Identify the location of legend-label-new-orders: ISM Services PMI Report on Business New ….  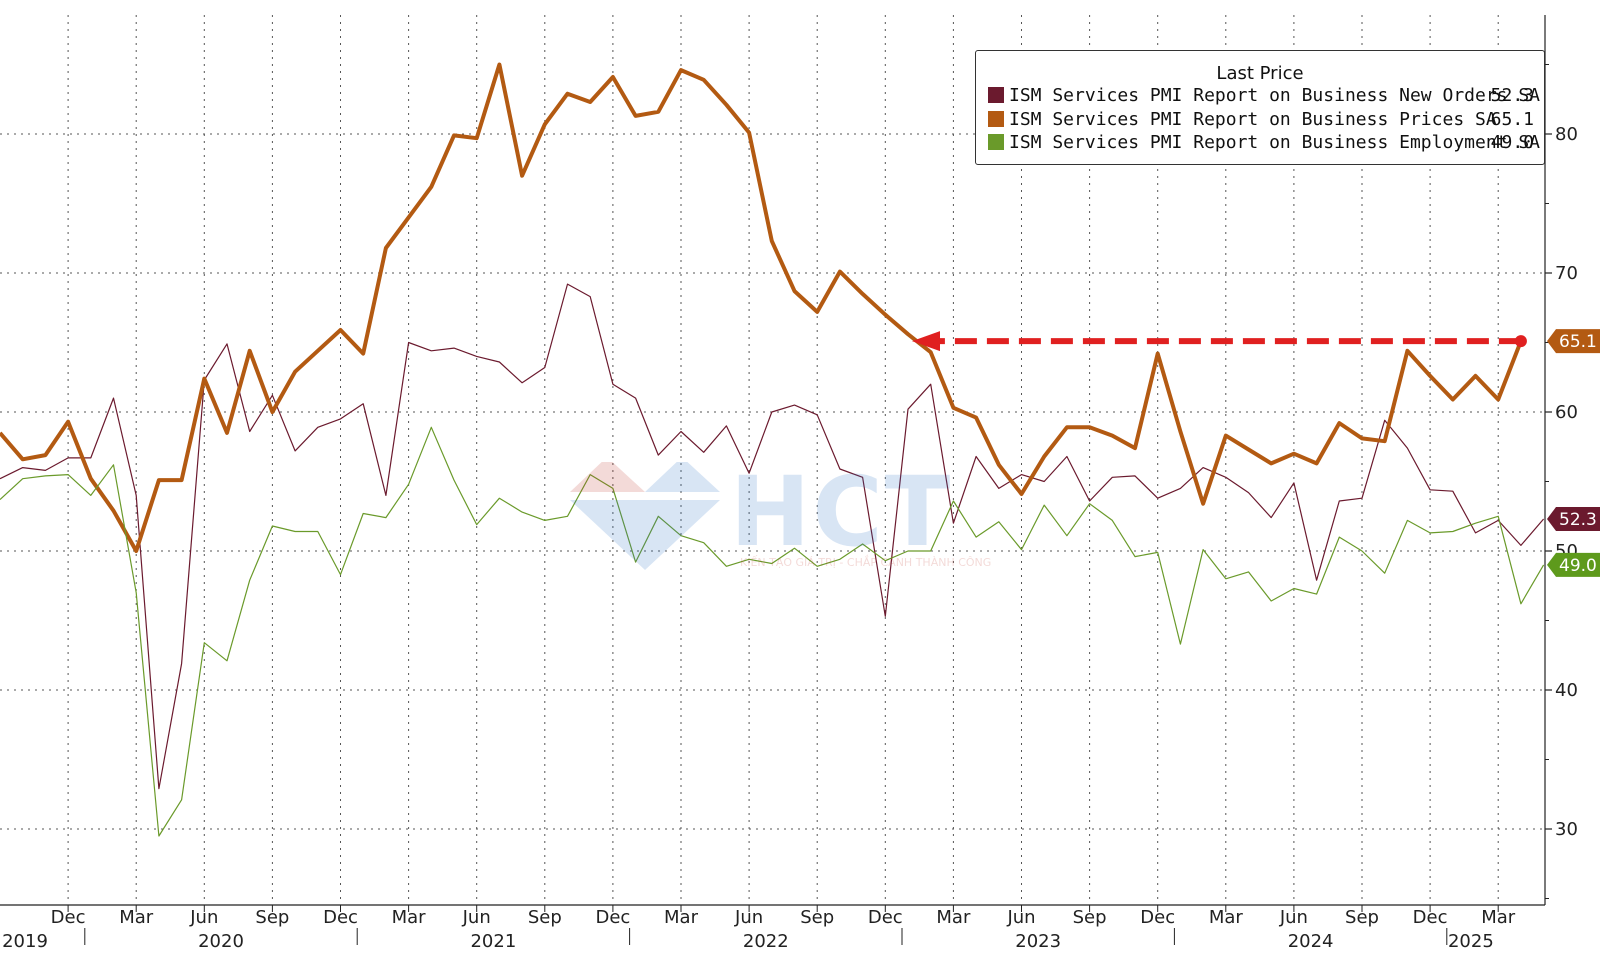
(1275, 95).